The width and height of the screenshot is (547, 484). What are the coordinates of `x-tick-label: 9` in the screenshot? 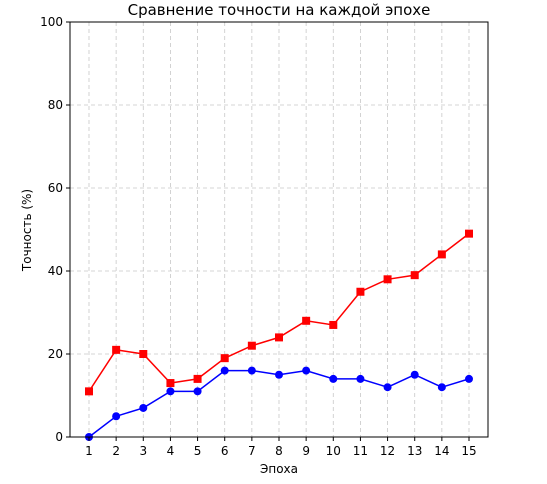 It's located at (306, 451).